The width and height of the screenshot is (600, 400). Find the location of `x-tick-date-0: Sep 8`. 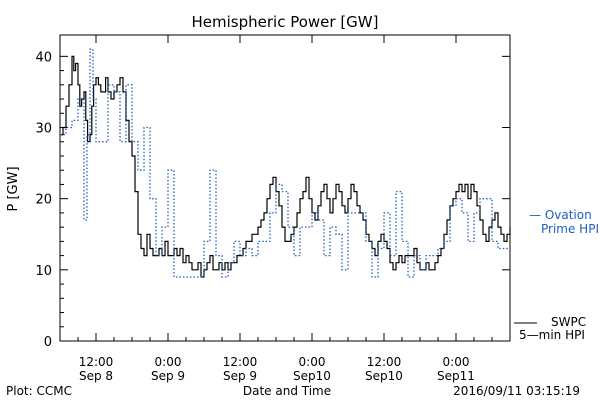

x-tick-date-0: Sep 8 is located at coordinates (96, 376).